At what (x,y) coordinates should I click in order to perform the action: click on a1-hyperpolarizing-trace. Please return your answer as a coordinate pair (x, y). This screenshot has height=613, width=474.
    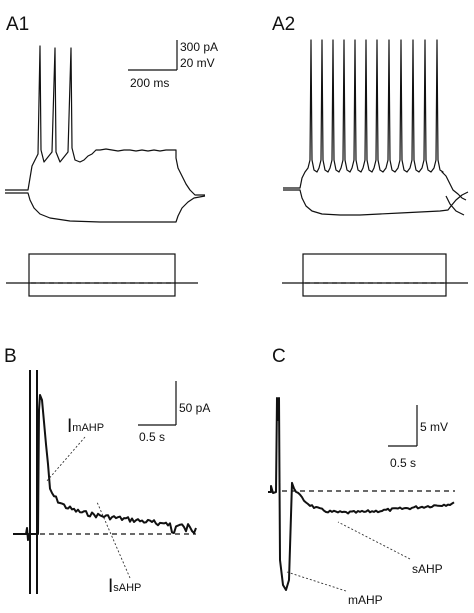
    Looking at the image, I should click on (105, 207).